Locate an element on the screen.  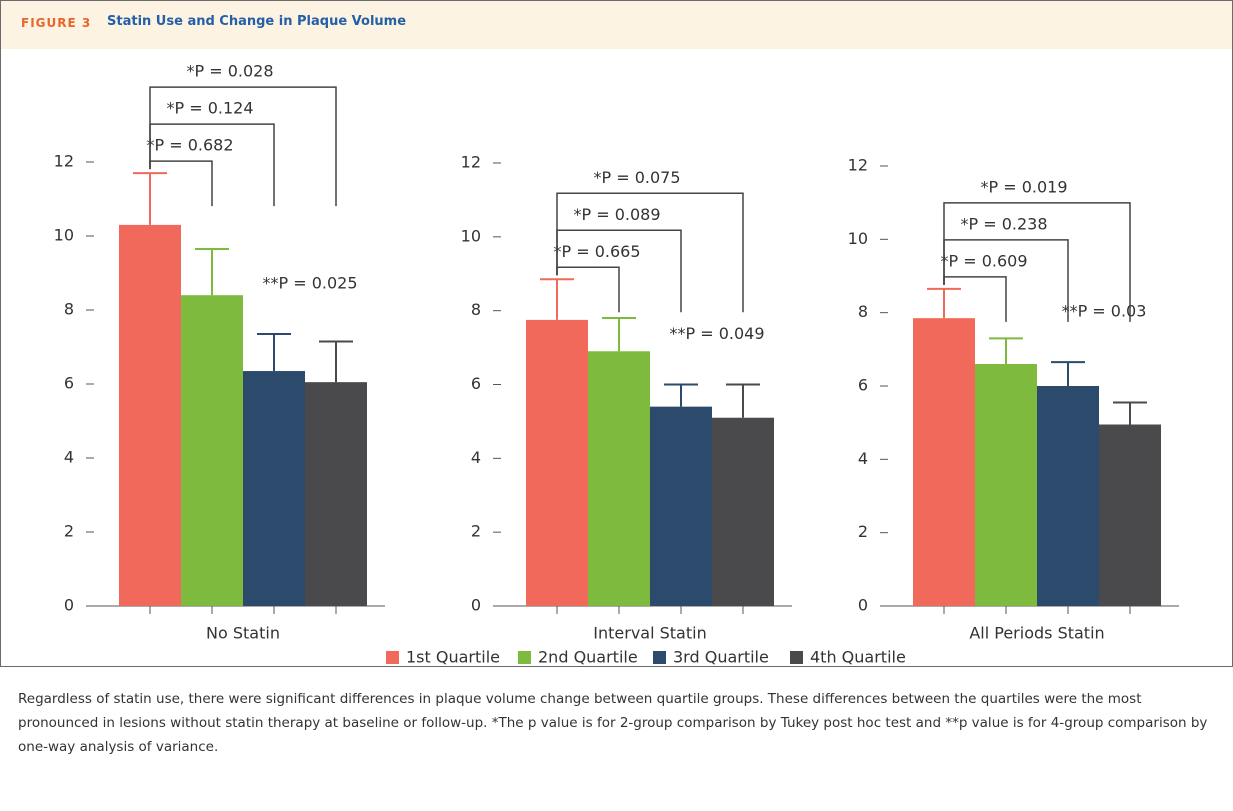
legend-label: 1st Quartile is located at coordinates (453, 657).